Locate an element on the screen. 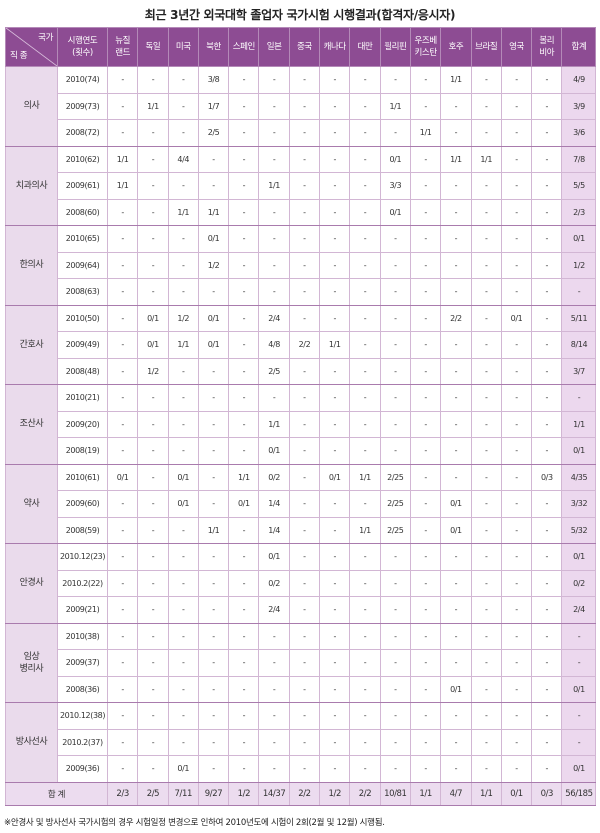  value-cell: 4/4 is located at coordinates (183, 159).